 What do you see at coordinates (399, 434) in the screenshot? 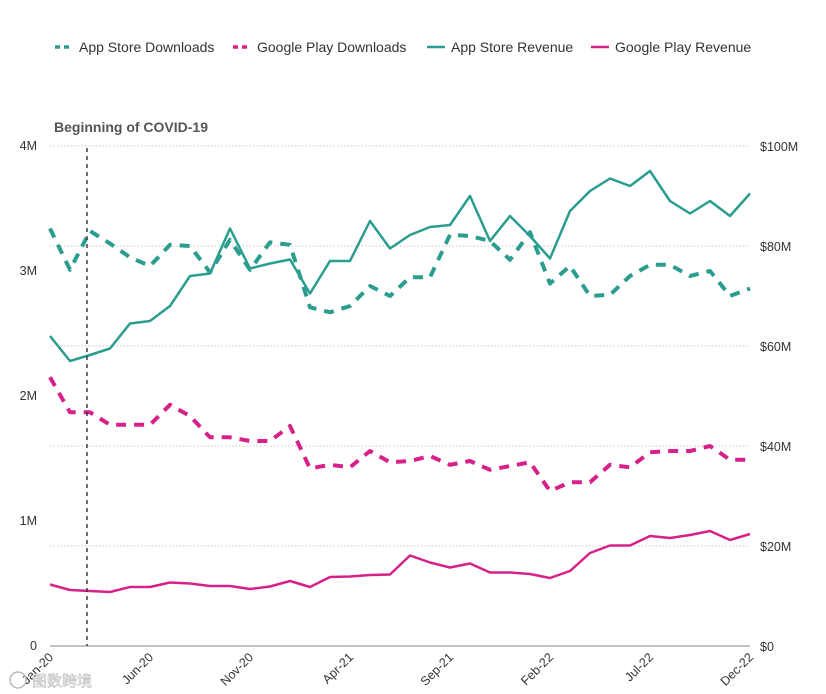
I see `series-line-google-play-downloads` at bounding box center [399, 434].